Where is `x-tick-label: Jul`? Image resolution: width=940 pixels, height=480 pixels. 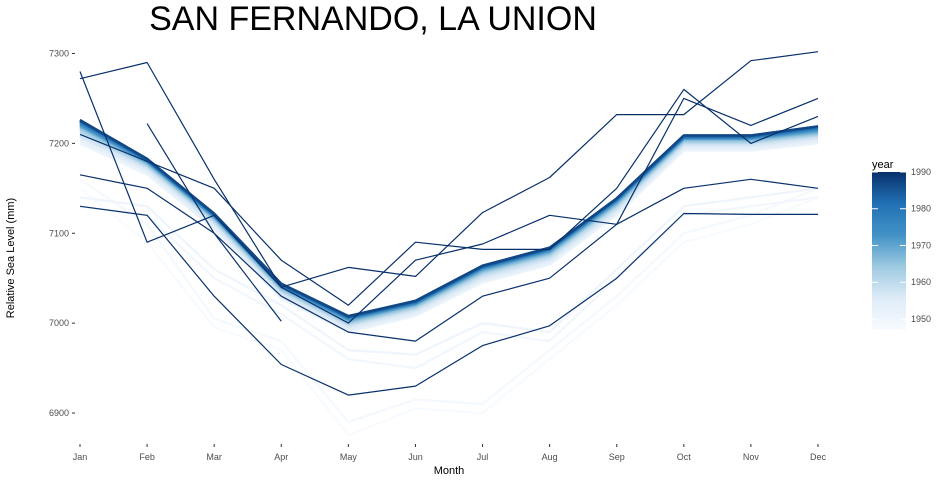 x-tick-label: Jul is located at coordinates (483, 457).